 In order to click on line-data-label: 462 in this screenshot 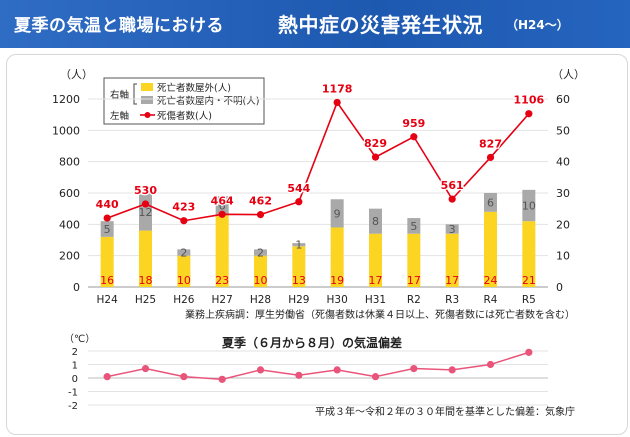, I will do `click(260, 201)`.